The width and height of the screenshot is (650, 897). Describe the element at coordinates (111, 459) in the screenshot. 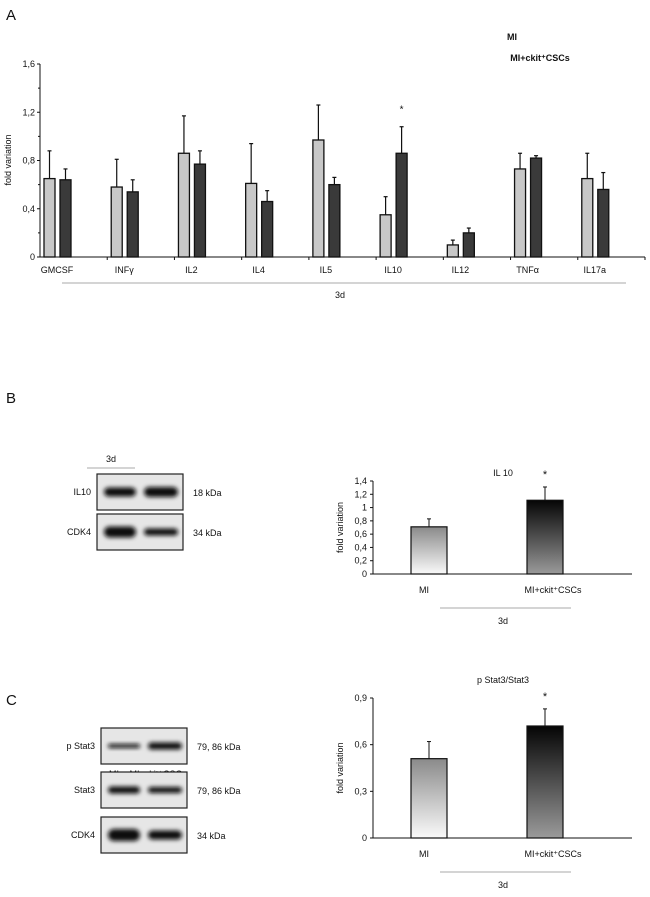

I see `blot-timepoint: 3d` at that location.